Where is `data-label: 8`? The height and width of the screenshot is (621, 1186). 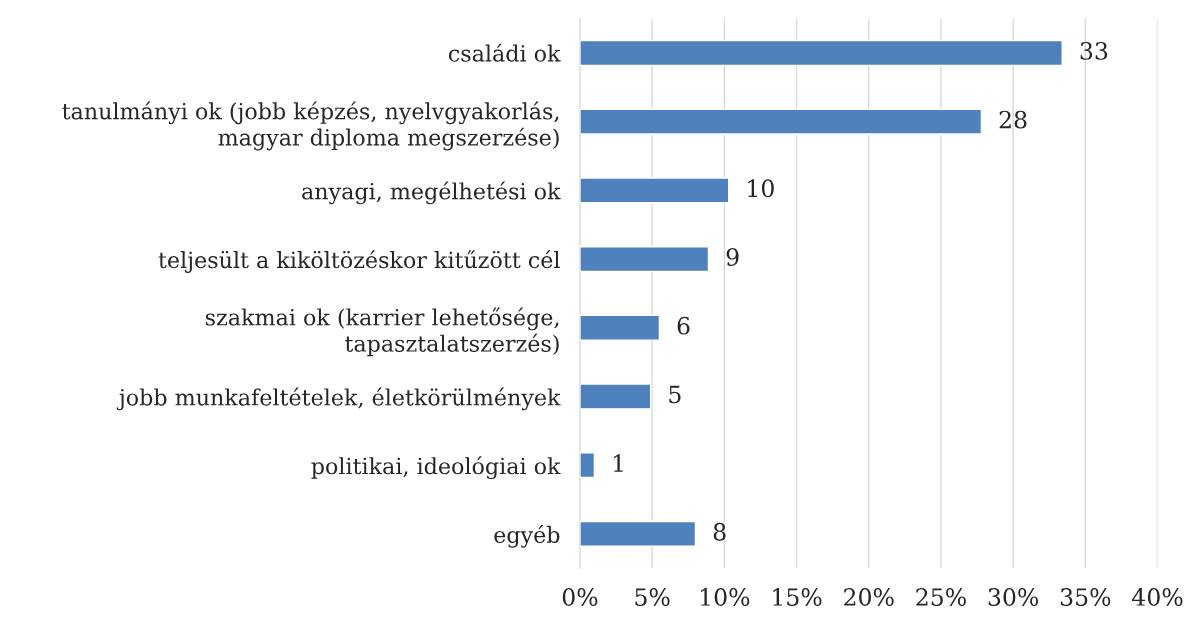
data-label: 8 is located at coordinates (719, 531).